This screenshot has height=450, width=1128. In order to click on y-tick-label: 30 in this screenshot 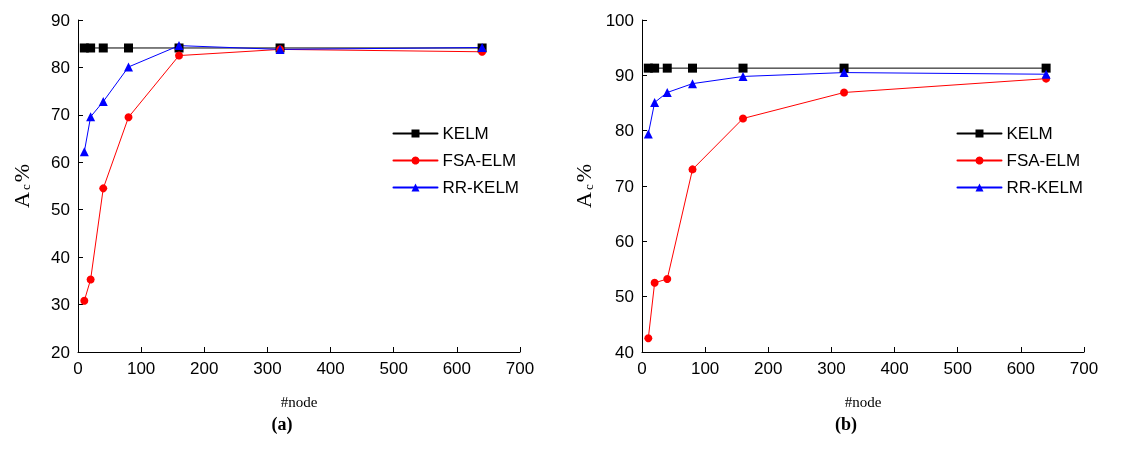, I will do `click(60, 305)`.